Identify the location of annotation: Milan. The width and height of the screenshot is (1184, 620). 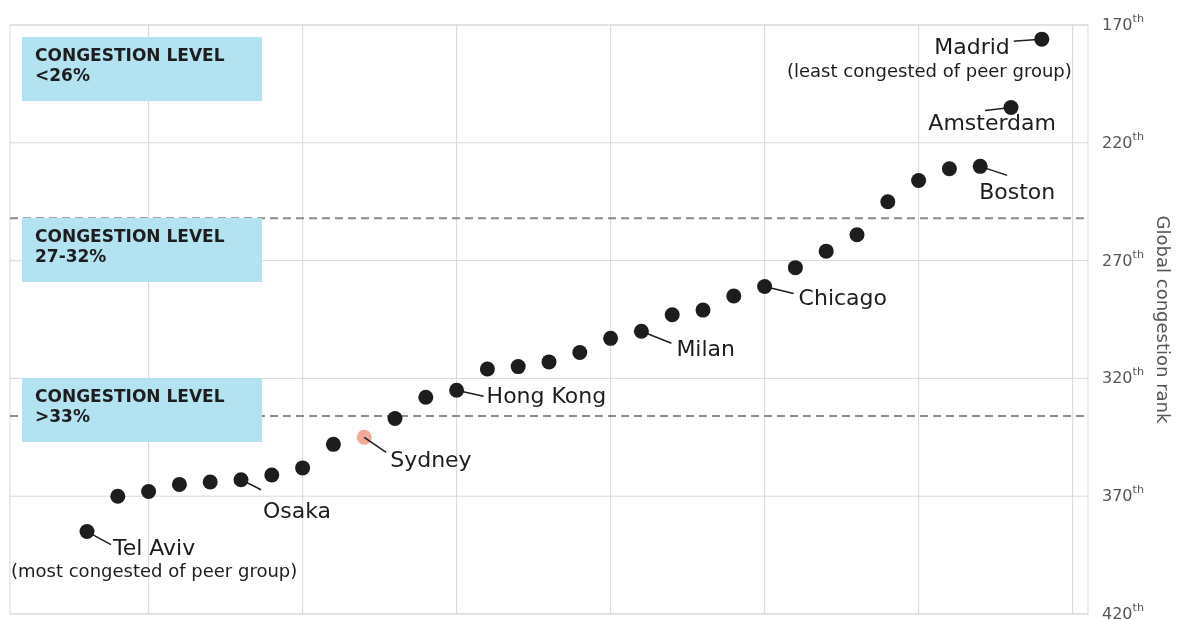
(706, 349).